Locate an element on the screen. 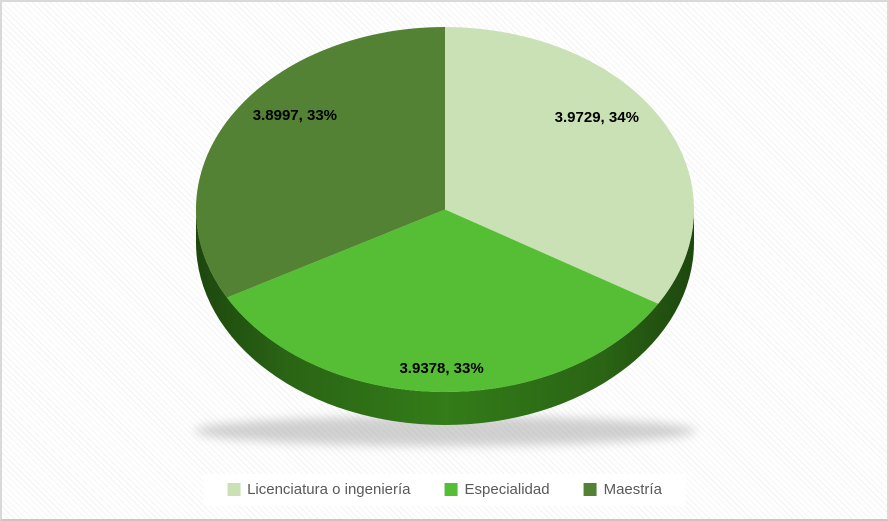  pie-shadow is located at coordinates (445, 431).